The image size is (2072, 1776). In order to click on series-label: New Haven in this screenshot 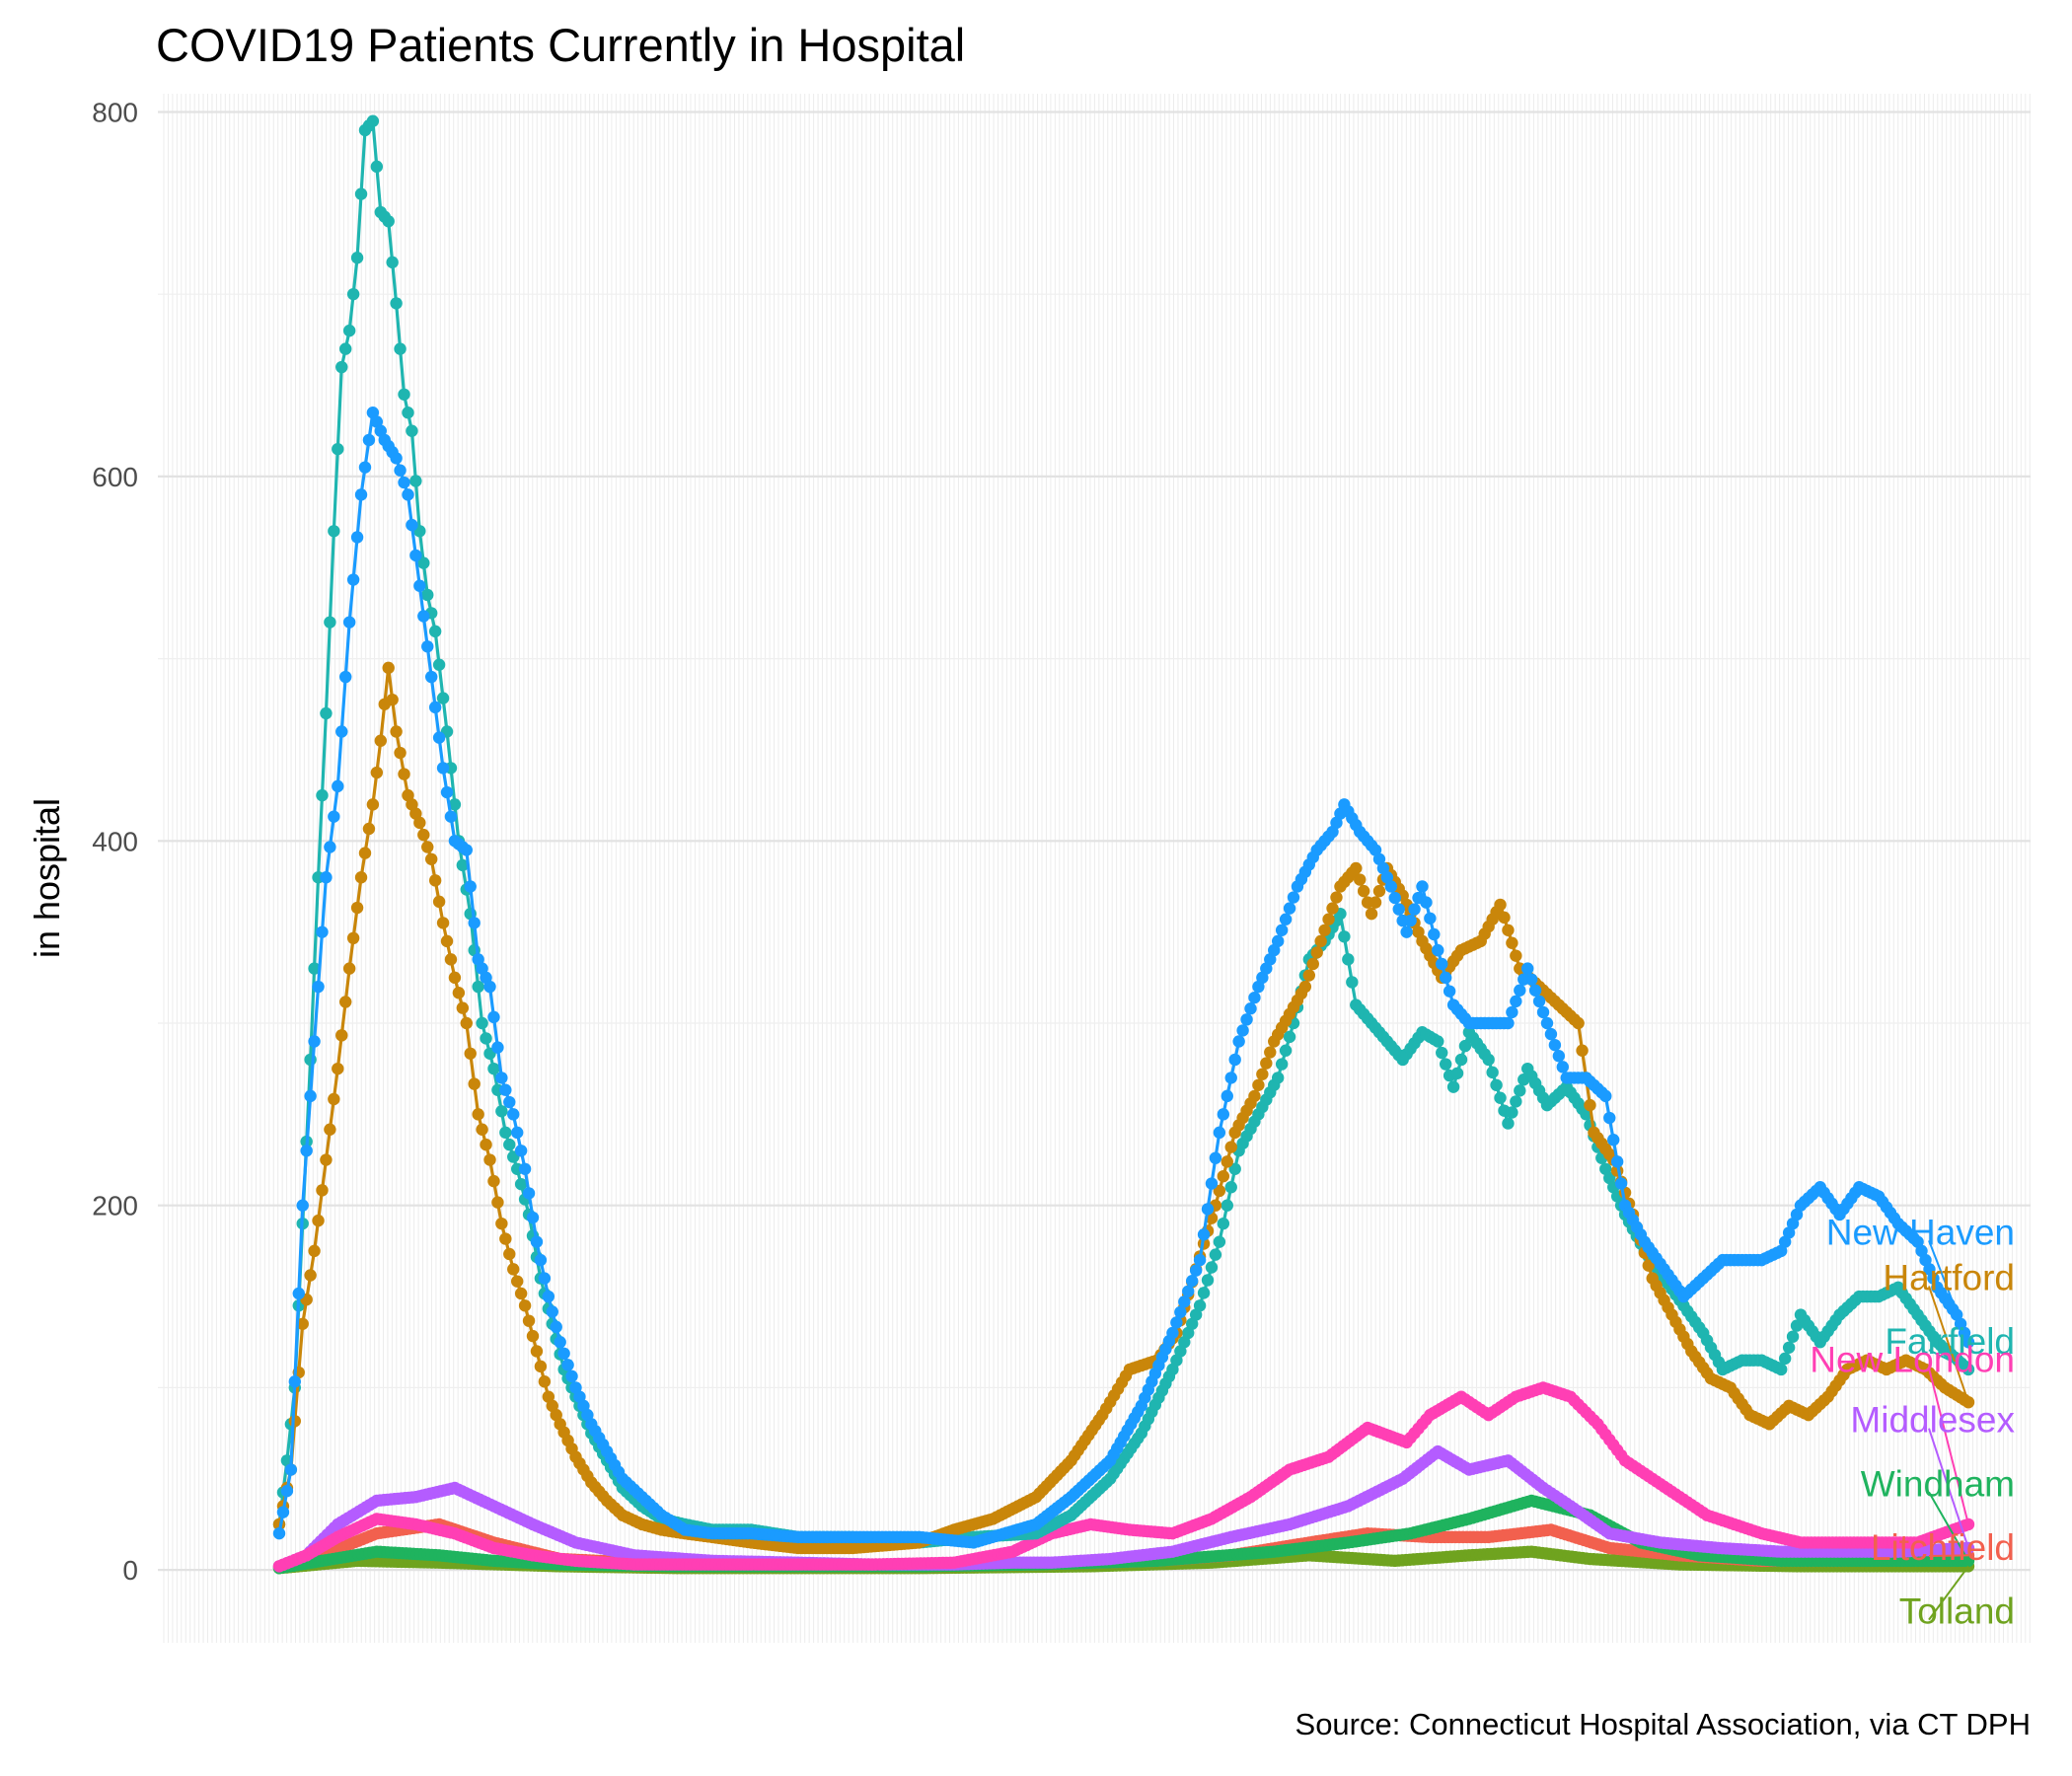, I will do `click(1921, 1232)`.